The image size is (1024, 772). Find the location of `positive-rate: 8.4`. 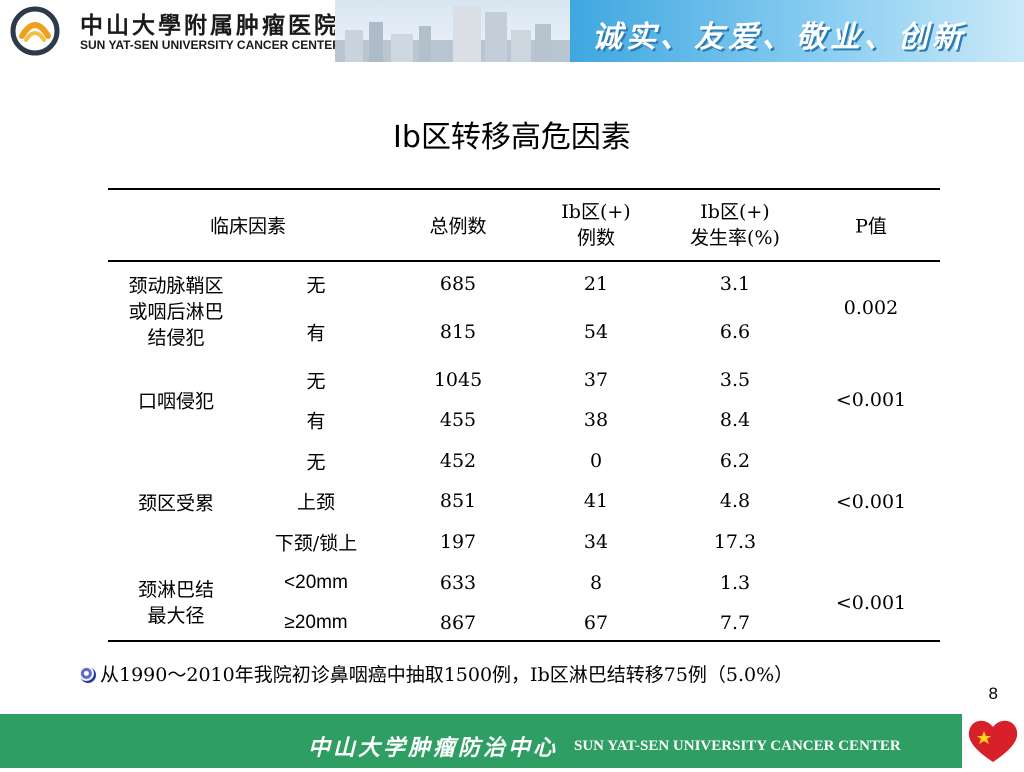

positive-rate: 8.4 is located at coordinates (735, 420).